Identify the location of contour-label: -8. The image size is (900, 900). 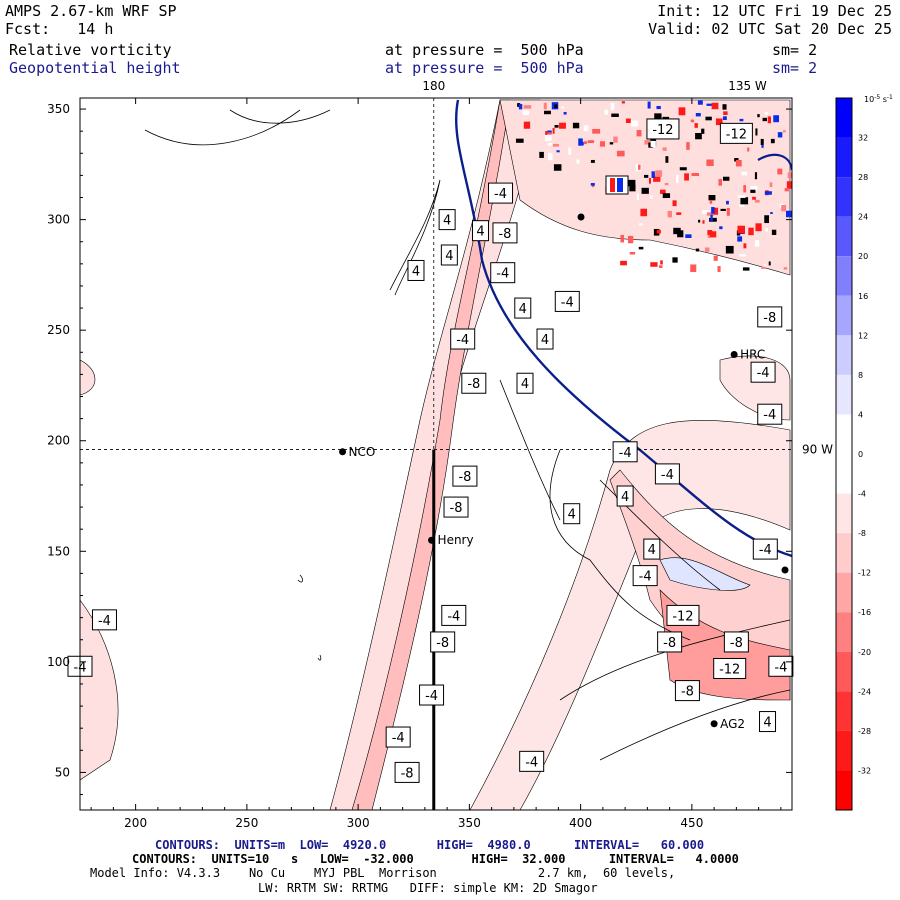
(736, 643).